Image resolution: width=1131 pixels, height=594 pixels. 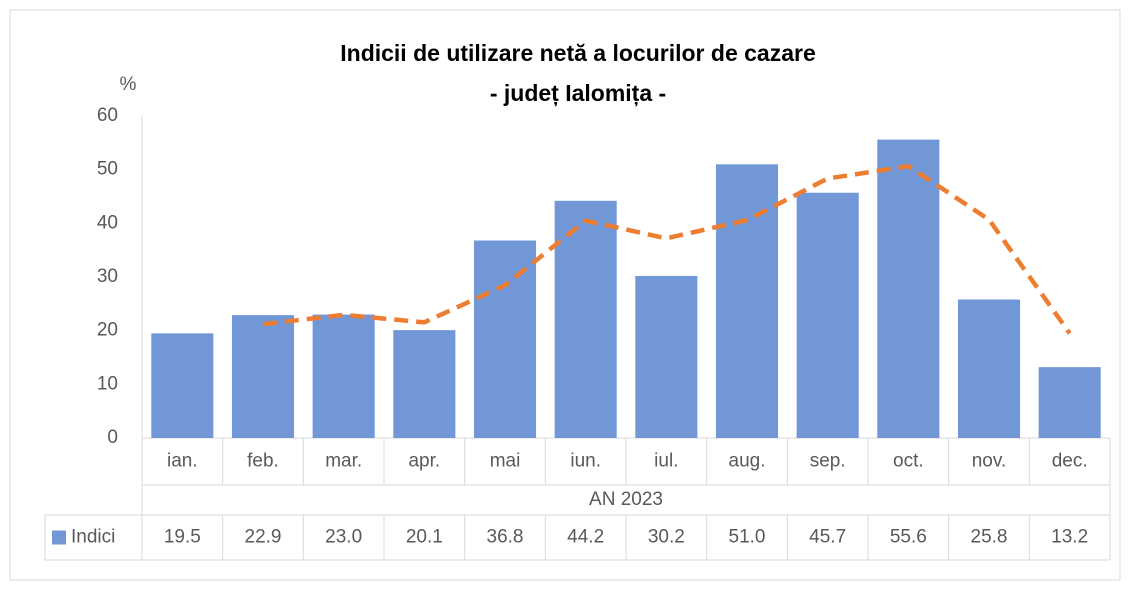 What do you see at coordinates (182, 461) in the screenshot?
I see `x-tick-label: ian.` at bounding box center [182, 461].